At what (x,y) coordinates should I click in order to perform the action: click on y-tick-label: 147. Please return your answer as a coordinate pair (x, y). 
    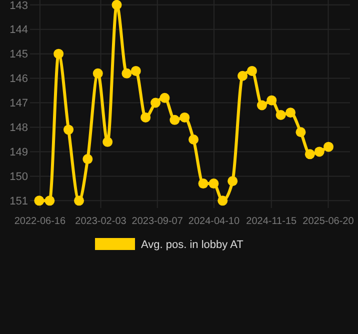
    Looking at the image, I should click on (19, 104).